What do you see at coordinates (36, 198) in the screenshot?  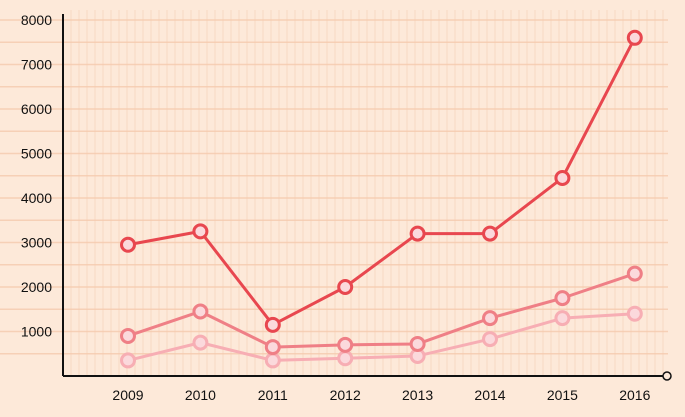 I see `y-tick-label: 4000` at bounding box center [36, 198].